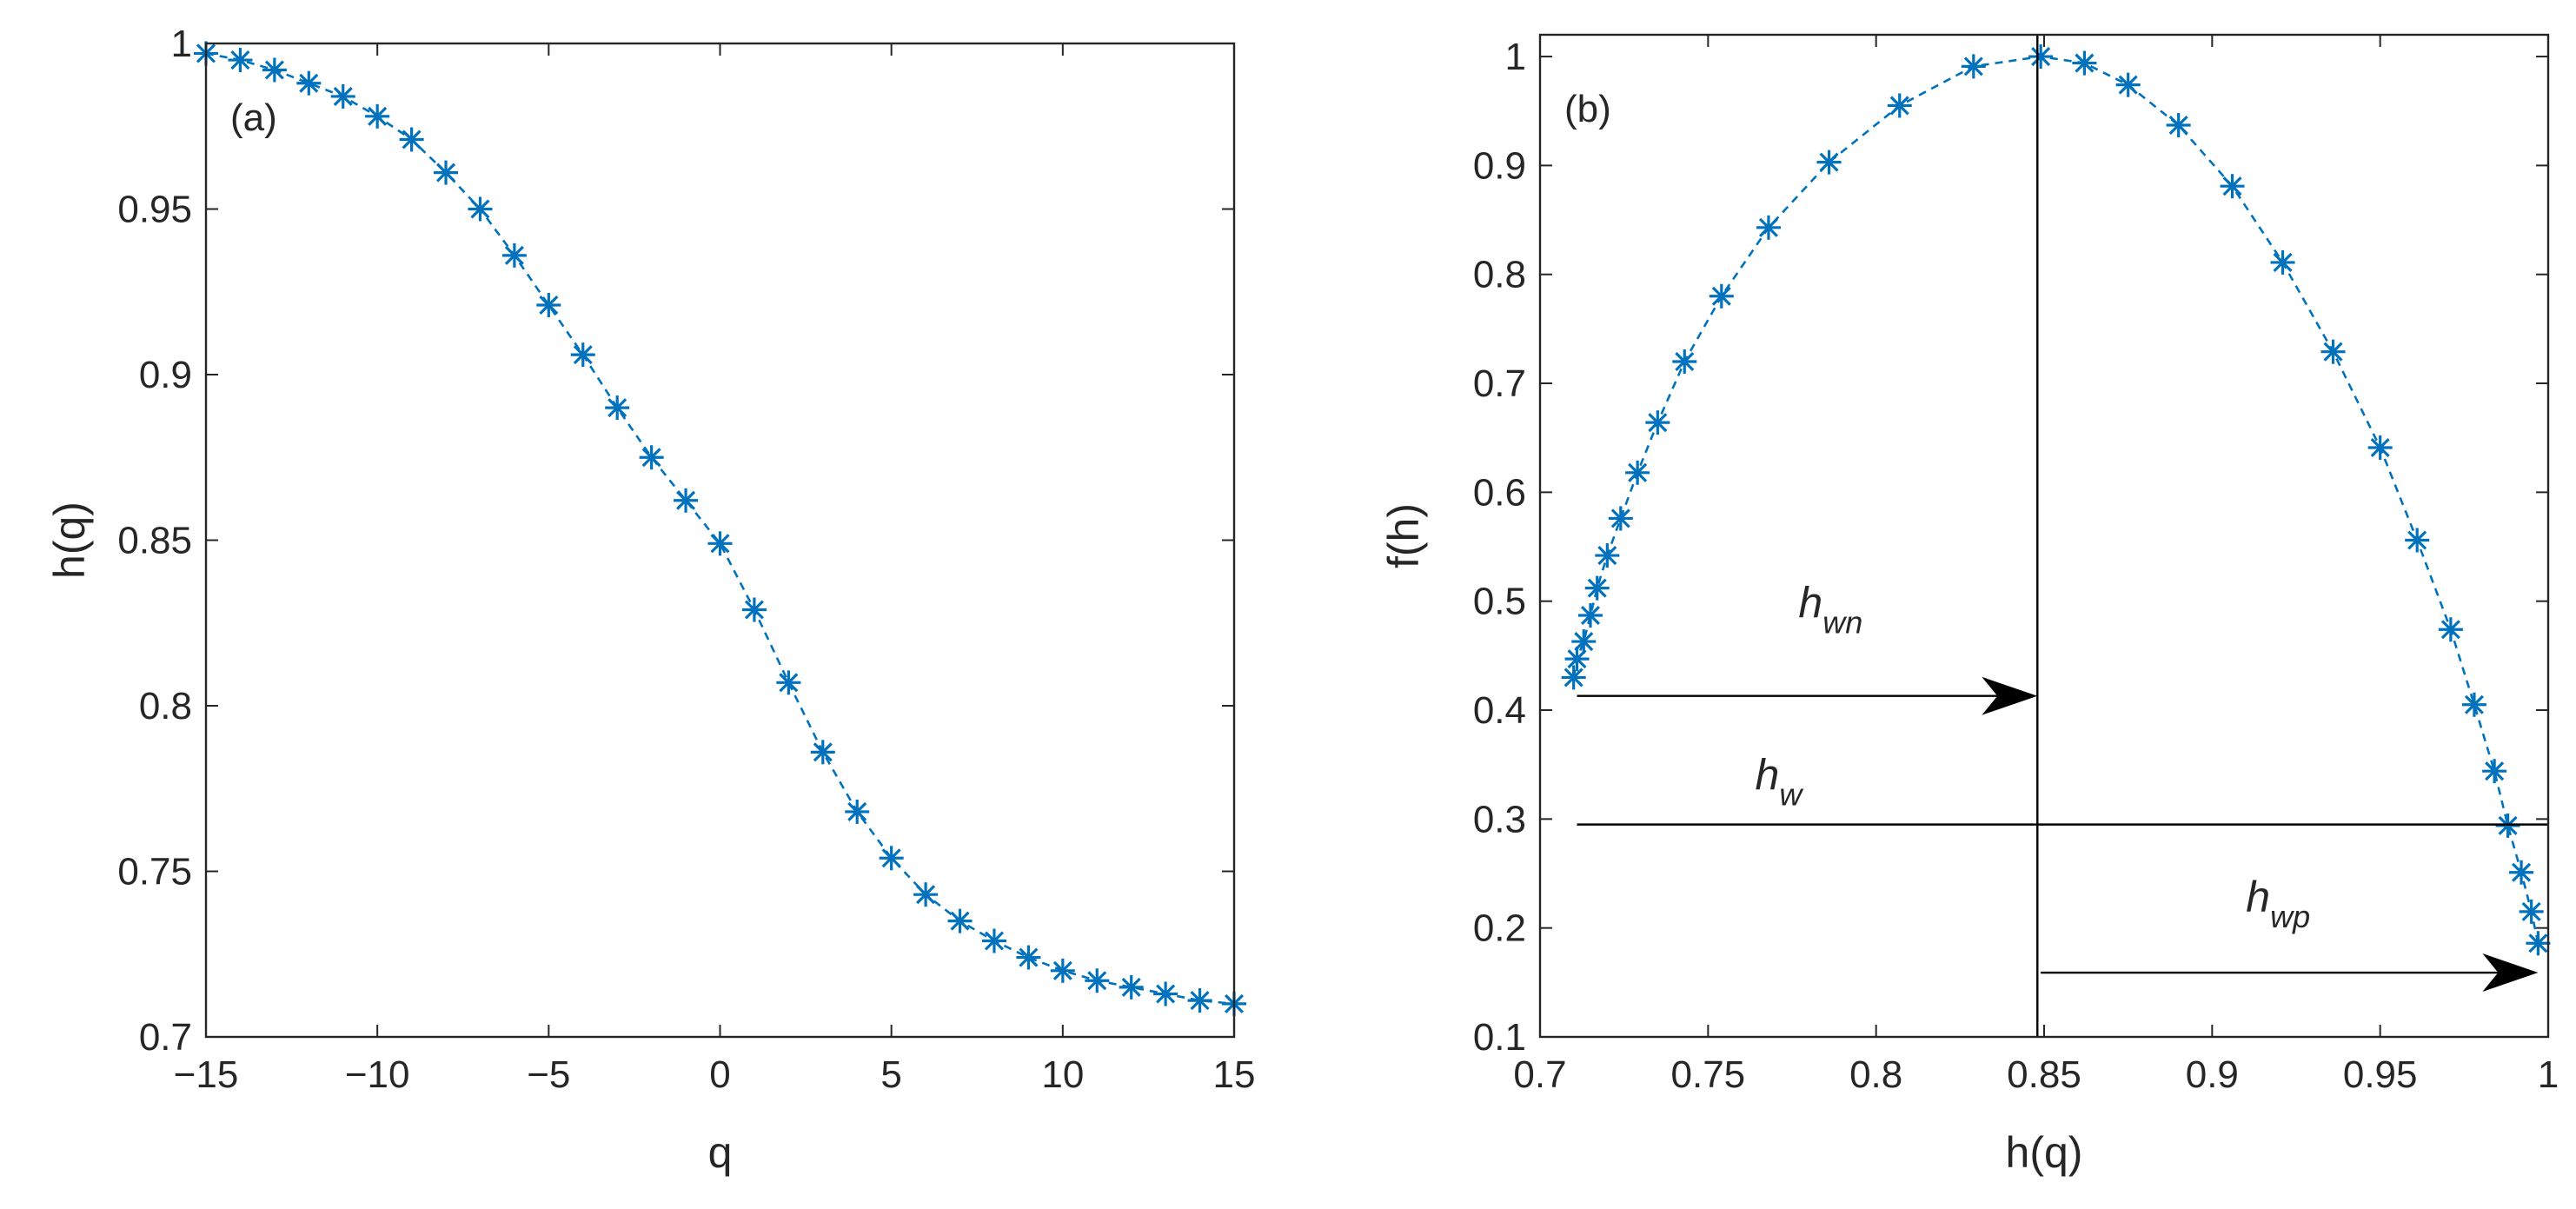 This screenshot has height=1209, width=2576. Describe the element at coordinates (1234, 1074) in the screenshot. I see `x-tick-label: 15` at that location.